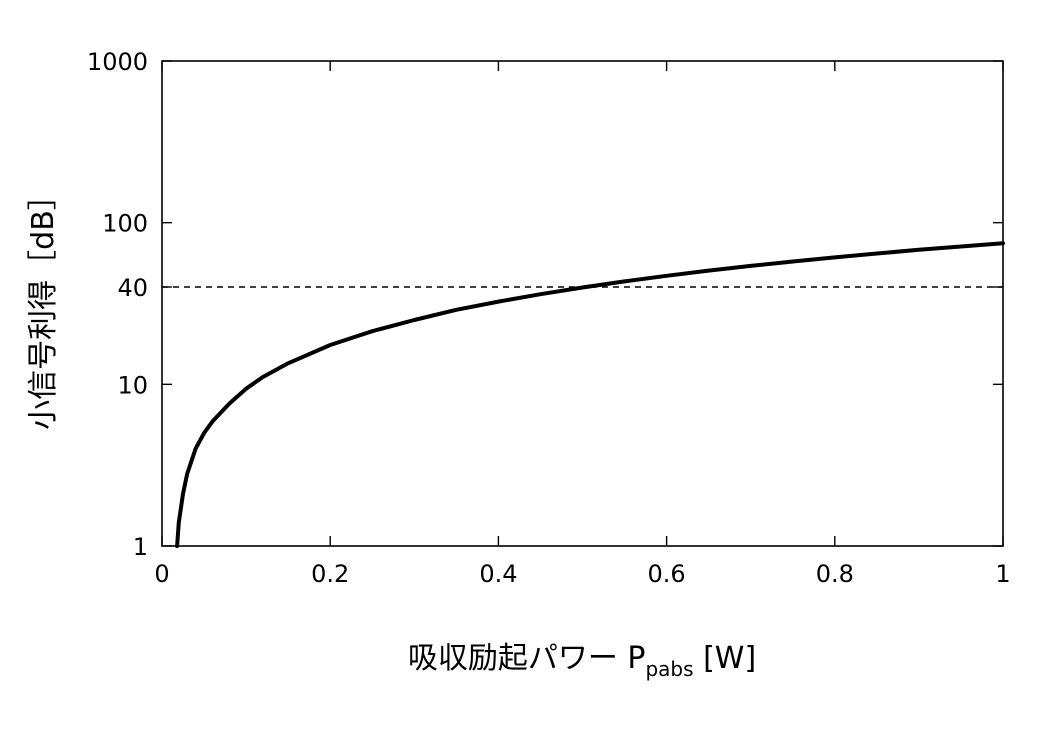 The height and width of the screenshot is (730, 1042). I want to click on y-tick-label: 40, so click(132, 288).